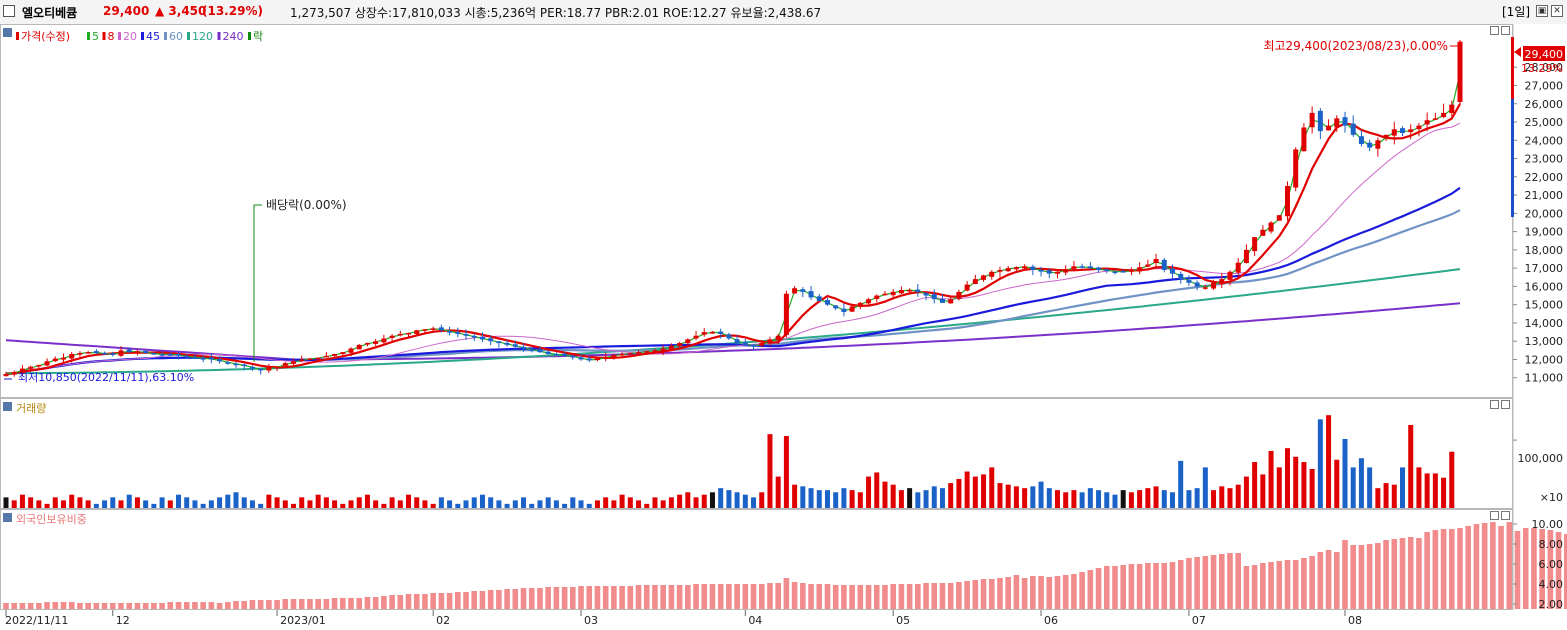 This screenshot has width=1567, height=630. Describe the element at coordinates (1544, 159) in the screenshot. I see `price-tick-label-12: 23,000` at that location.